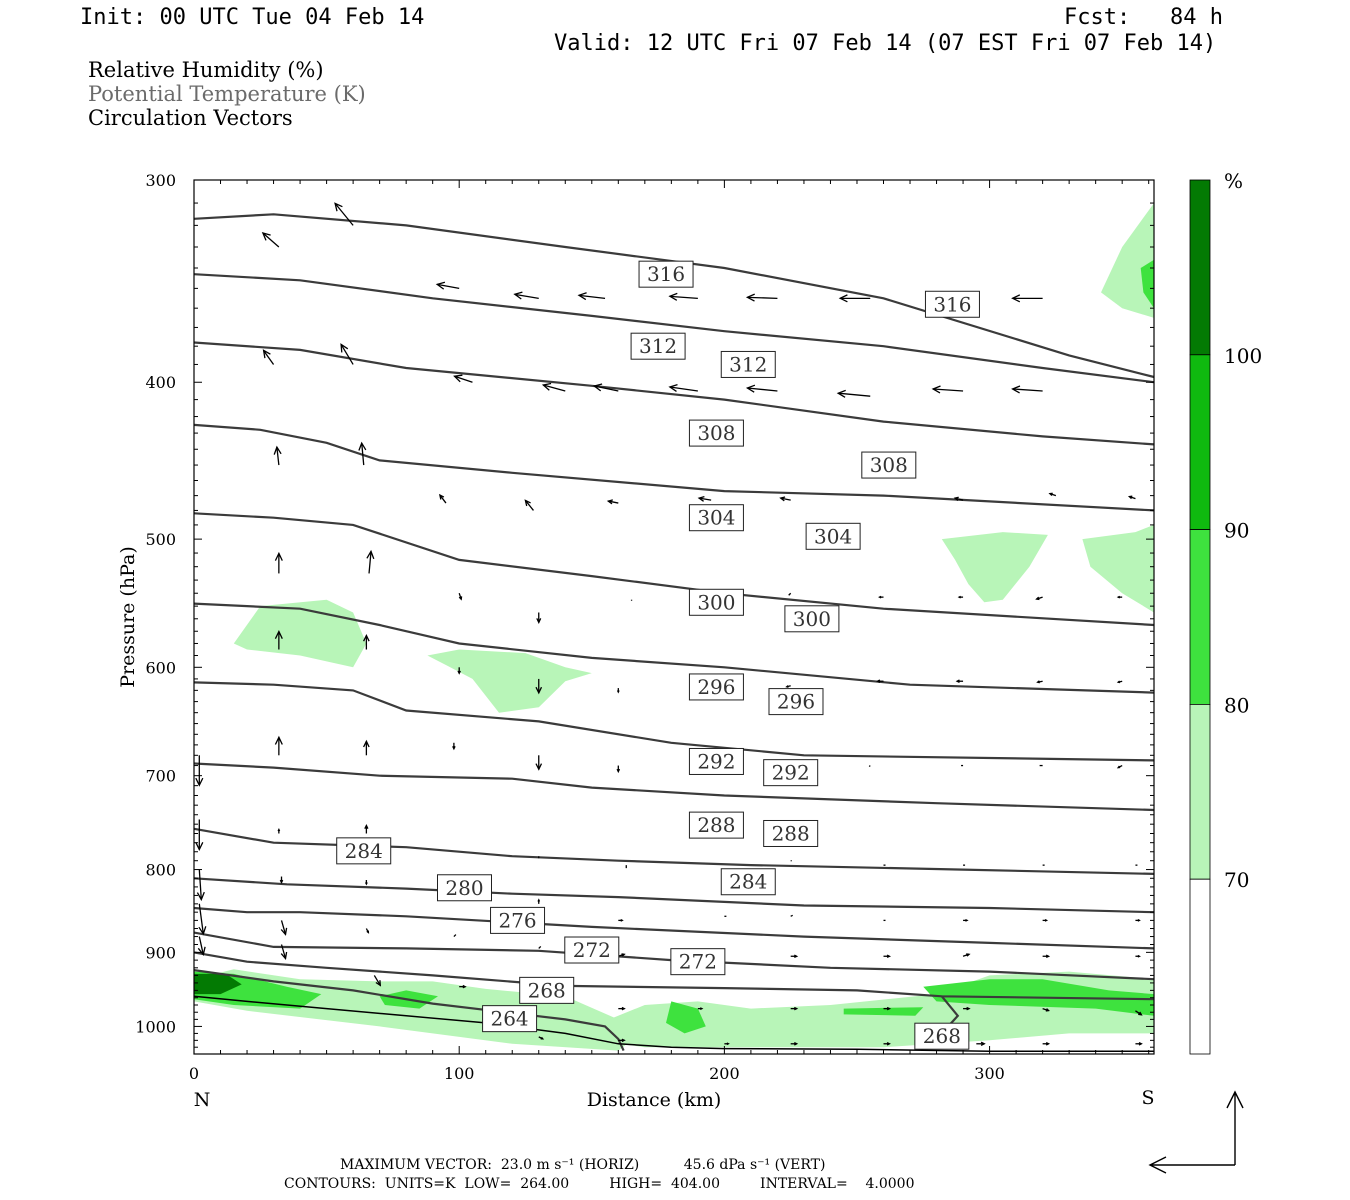  What do you see at coordinates (160, 539) in the screenshot?
I see `y-tick-label: 500` at bounding box center [160, 539].